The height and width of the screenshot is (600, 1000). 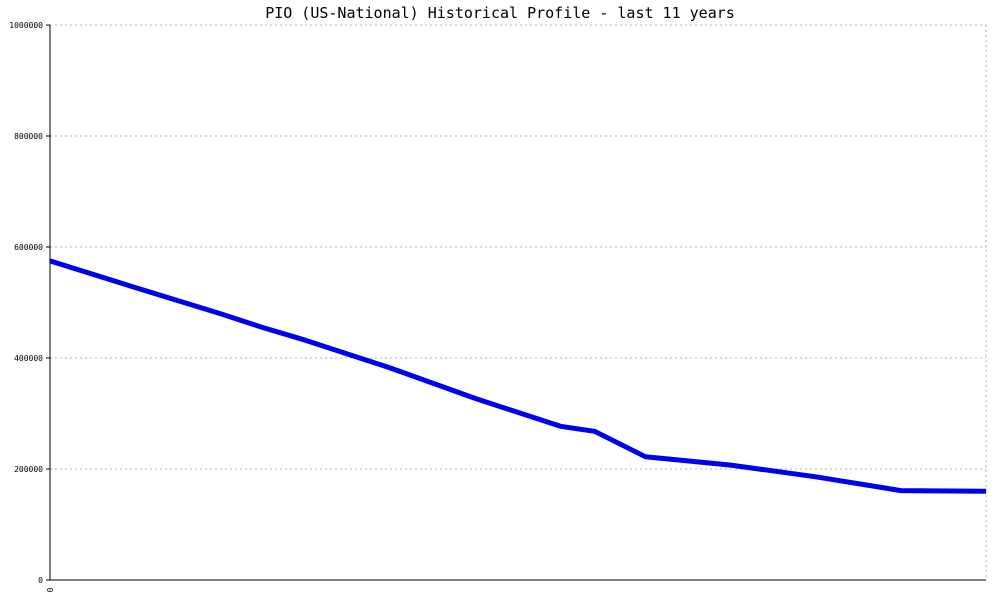 I want to click on y-tick-label: 400000, so click(x=28, y=358).